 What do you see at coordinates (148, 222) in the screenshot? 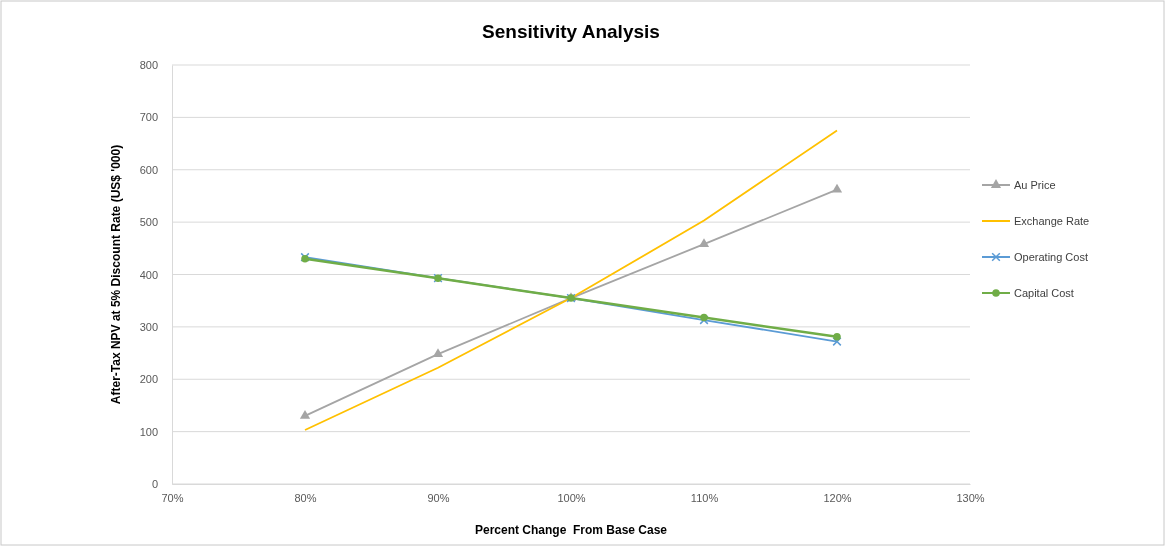
I see `y-tick-label: 500` at bounding box center [148, 222].